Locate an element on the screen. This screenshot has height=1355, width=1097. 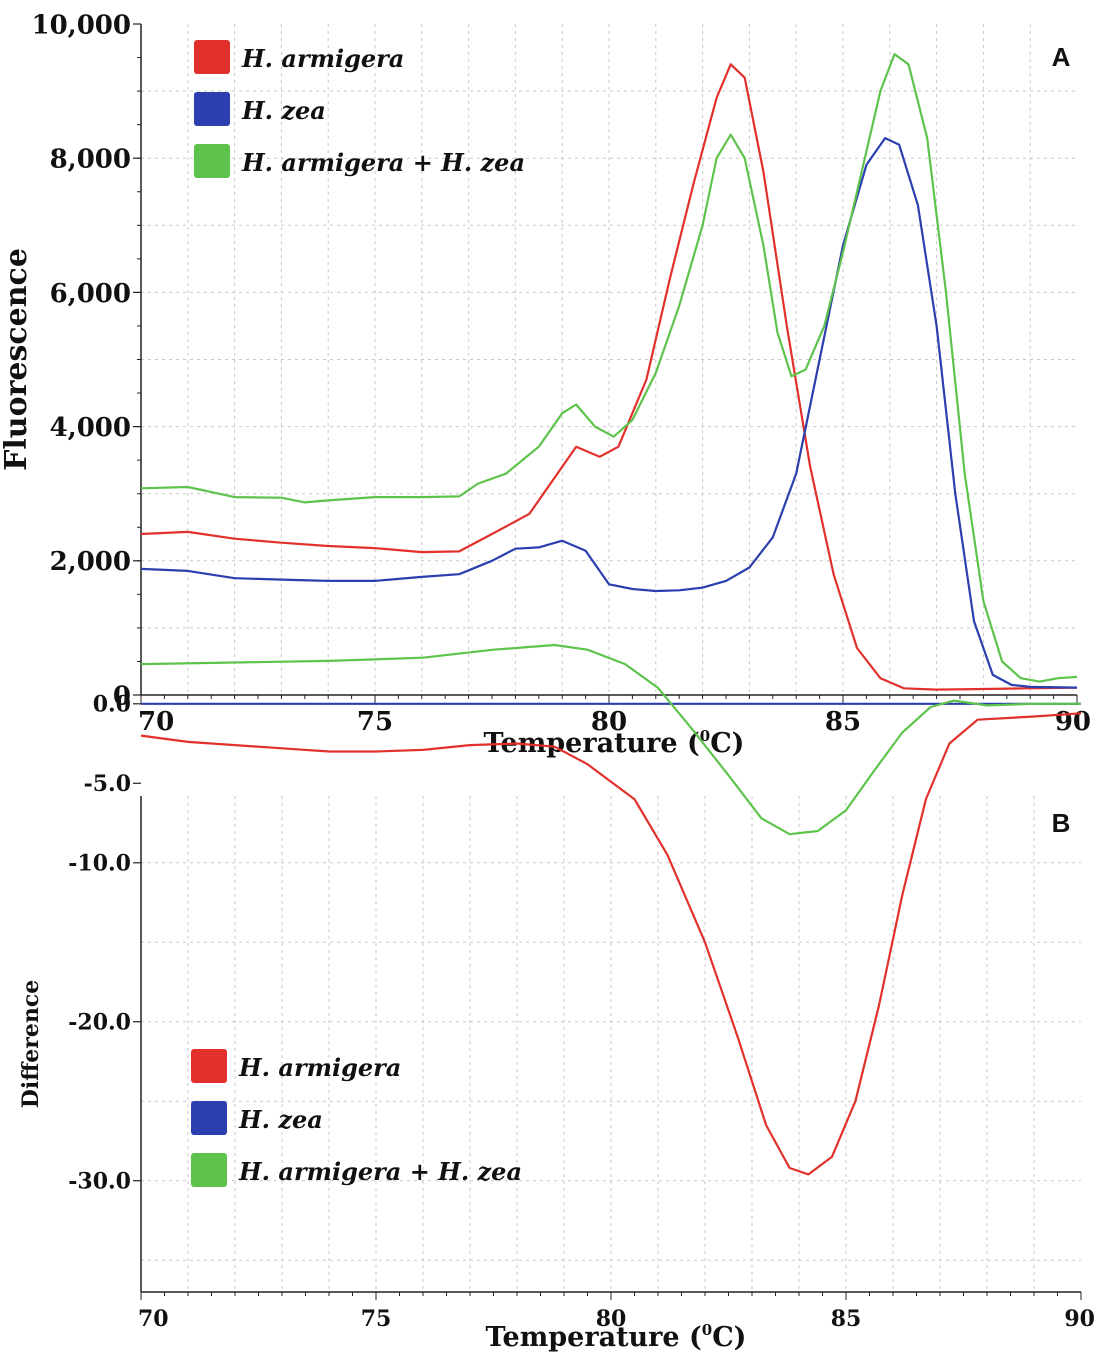
y-tick-label: -5.0 is located at coordinates (107, 784).